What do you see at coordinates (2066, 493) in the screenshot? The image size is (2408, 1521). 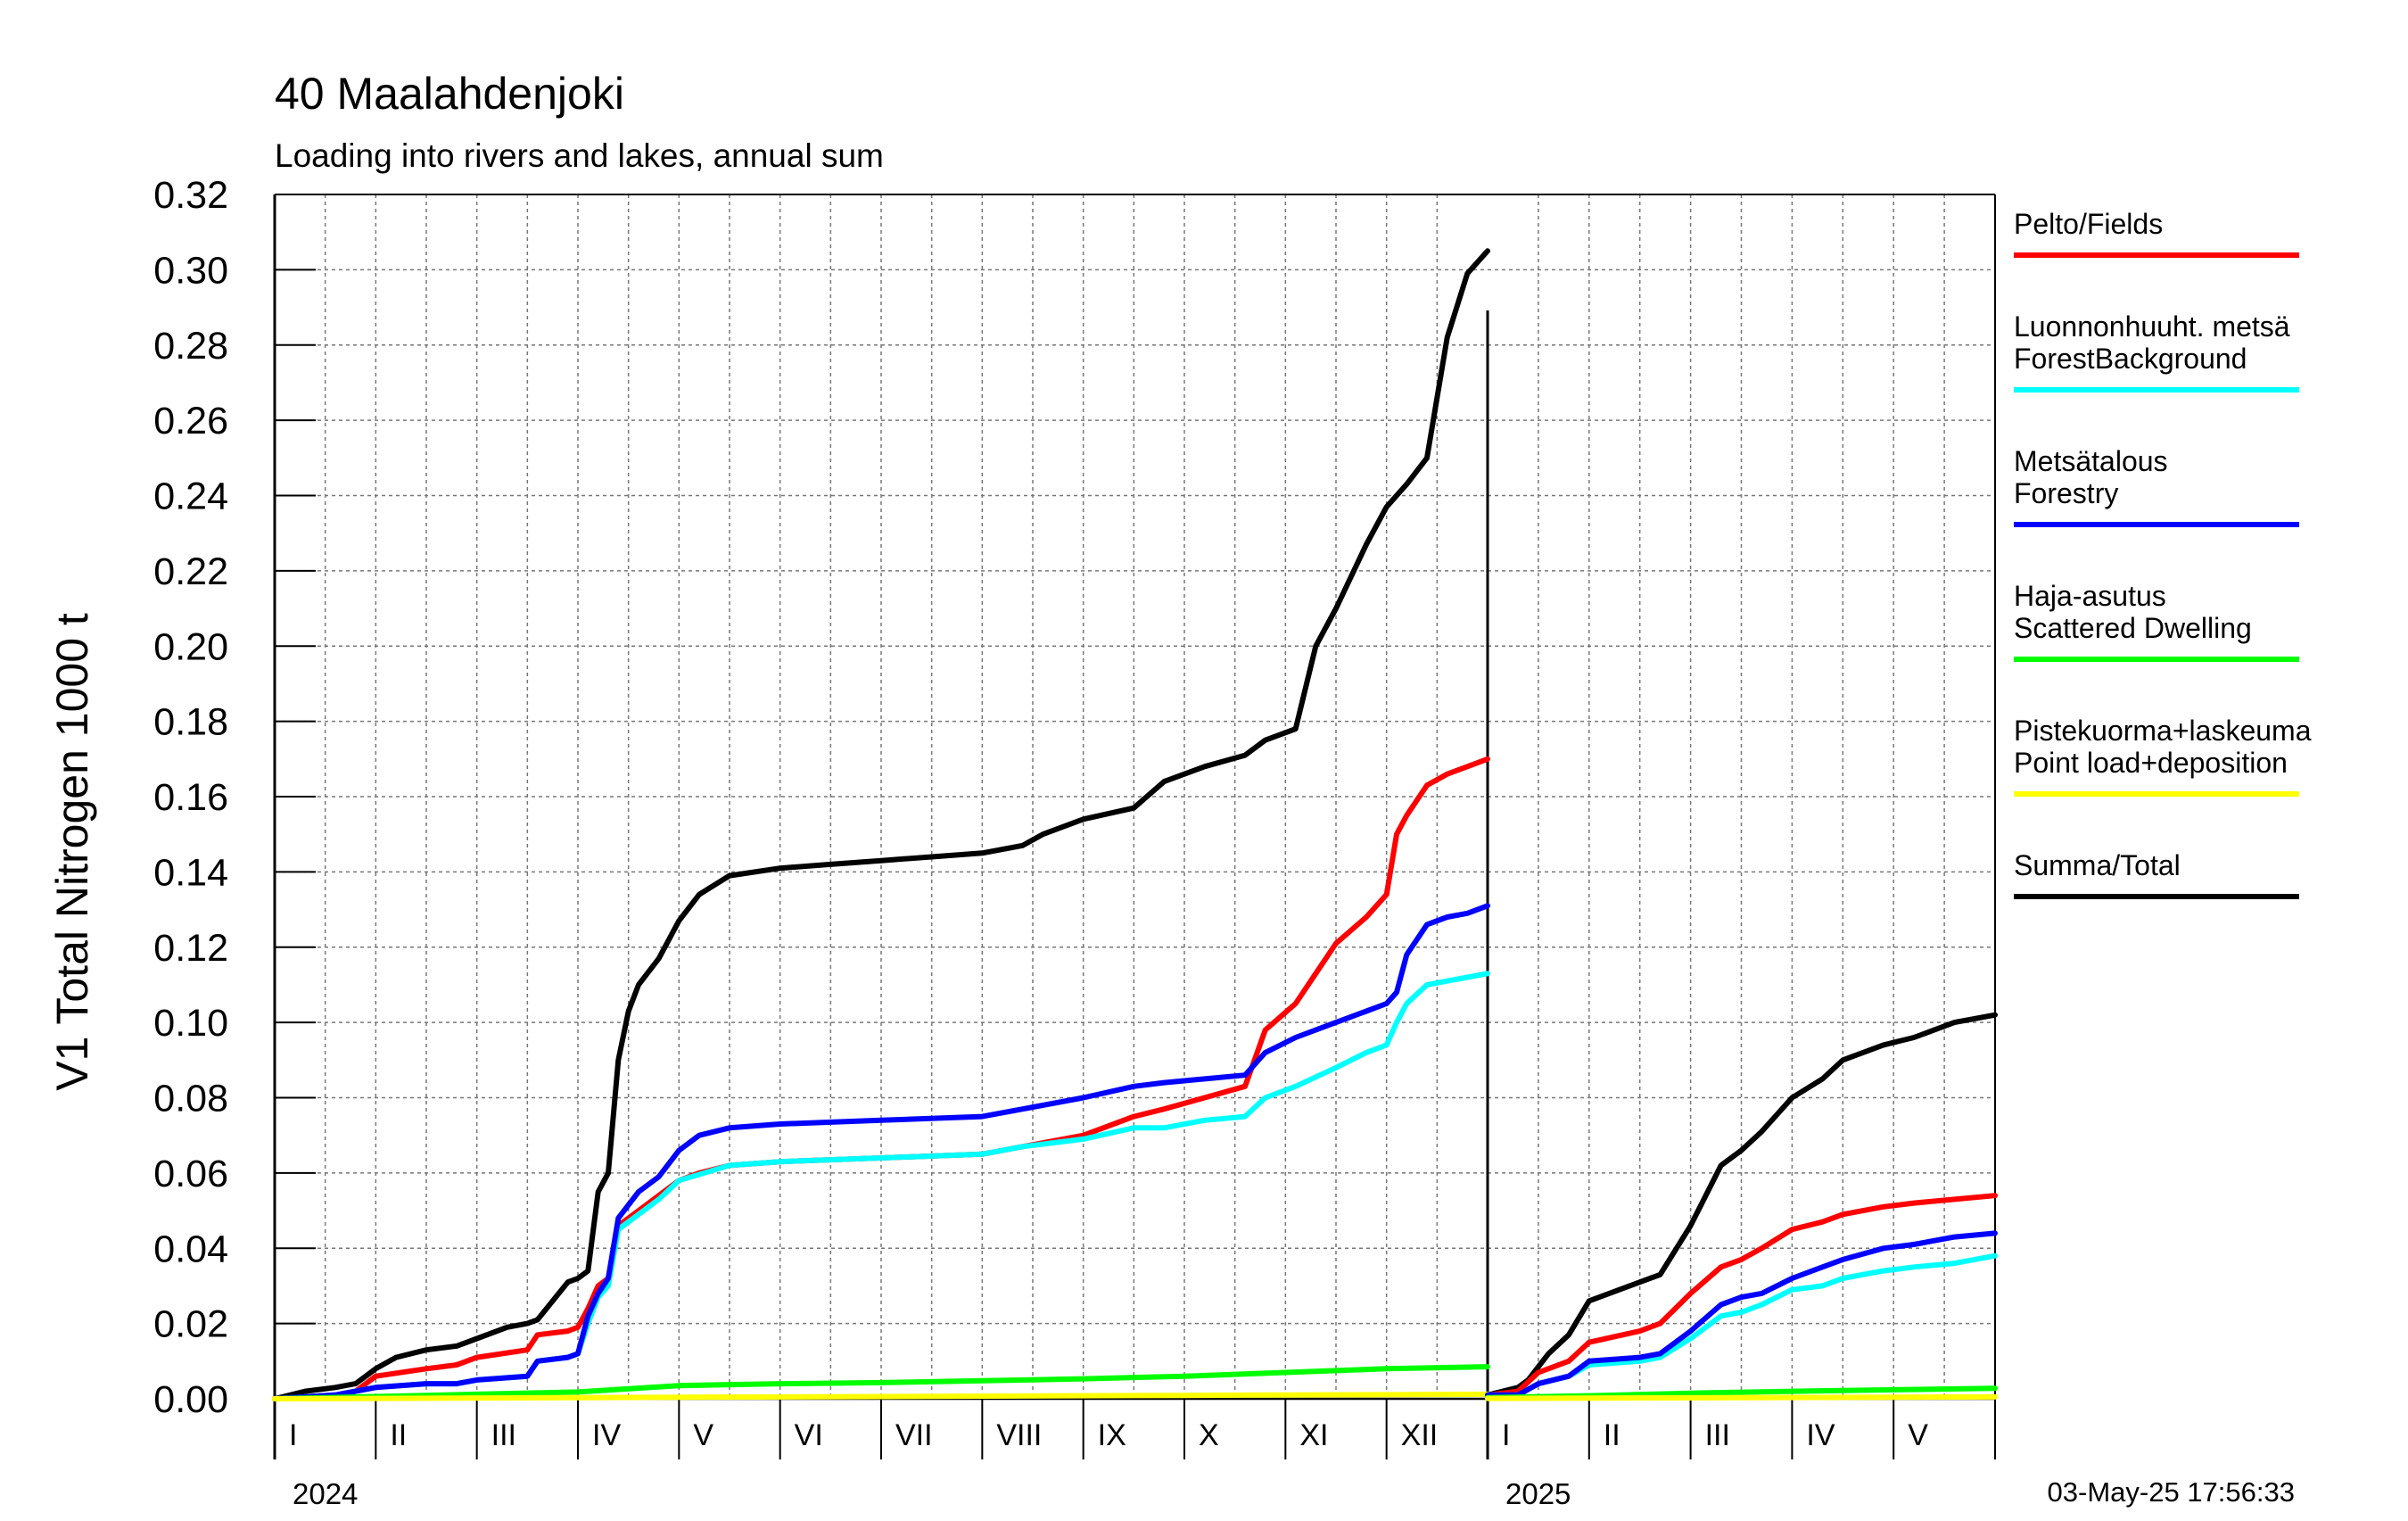 I see `legend-label: Forestry` at bounding box center [2066, 493].